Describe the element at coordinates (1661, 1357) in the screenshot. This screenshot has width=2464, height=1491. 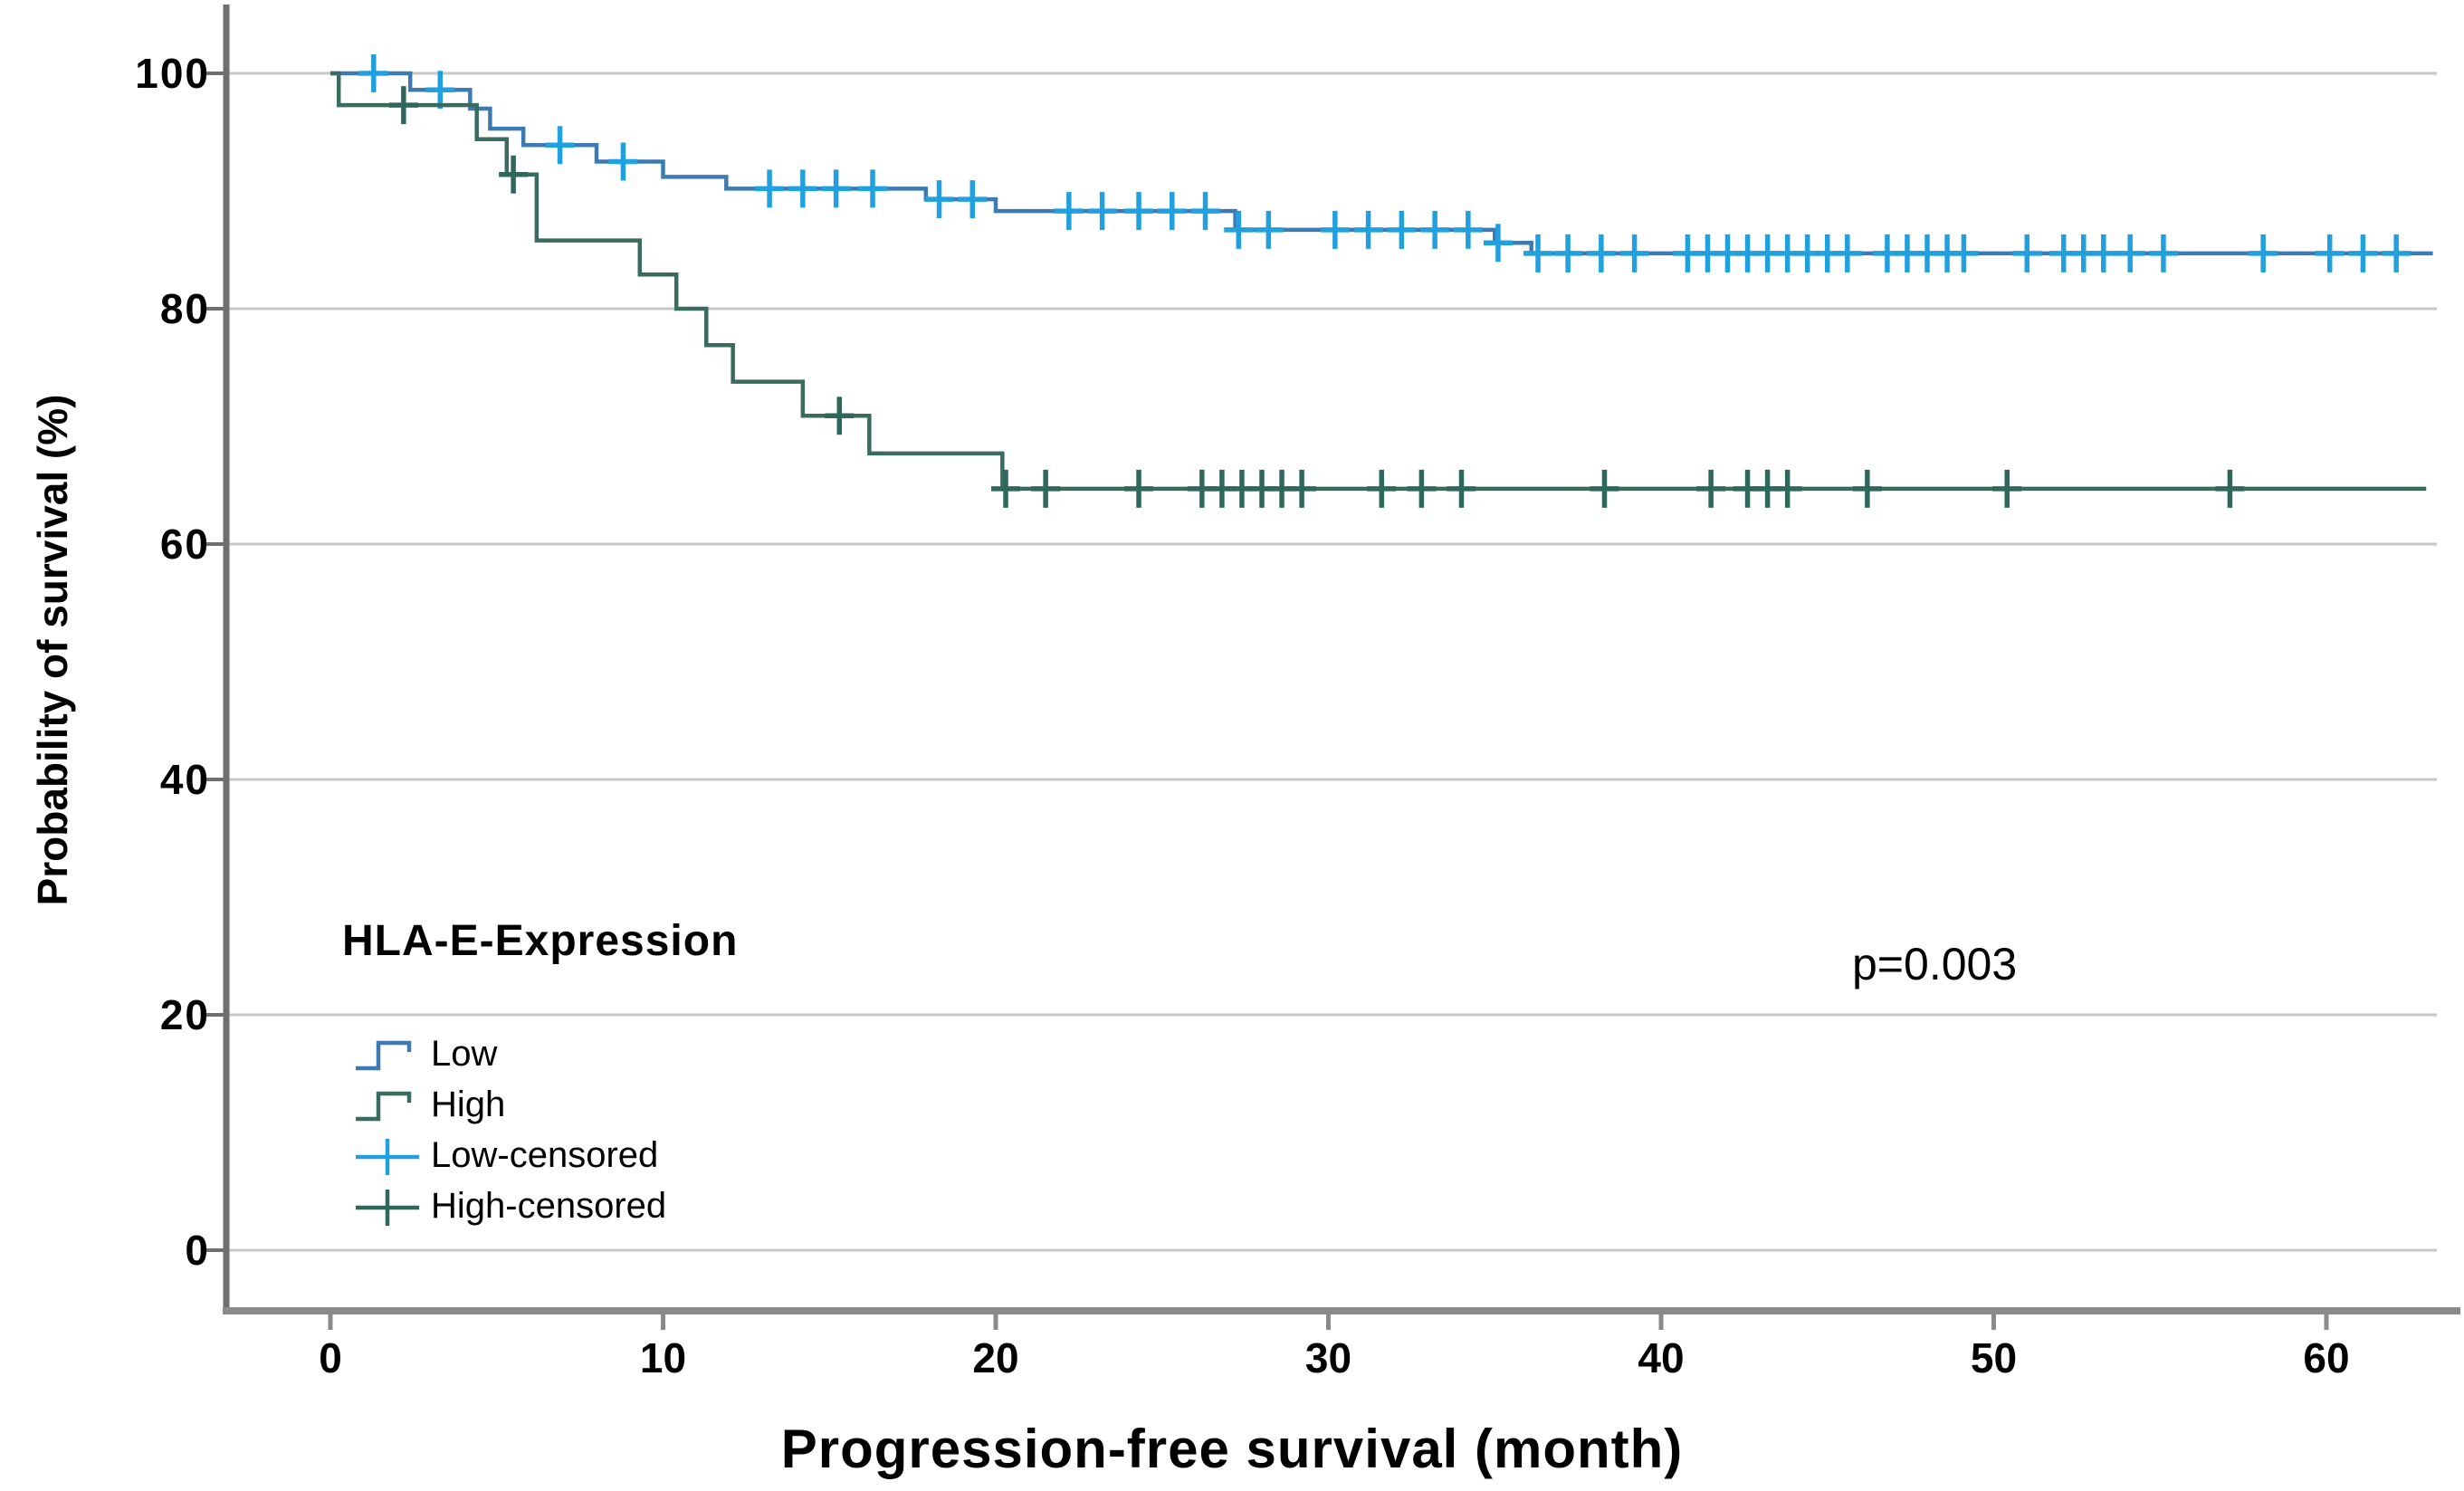
I see `x-tick-label-40: 40` at that location.